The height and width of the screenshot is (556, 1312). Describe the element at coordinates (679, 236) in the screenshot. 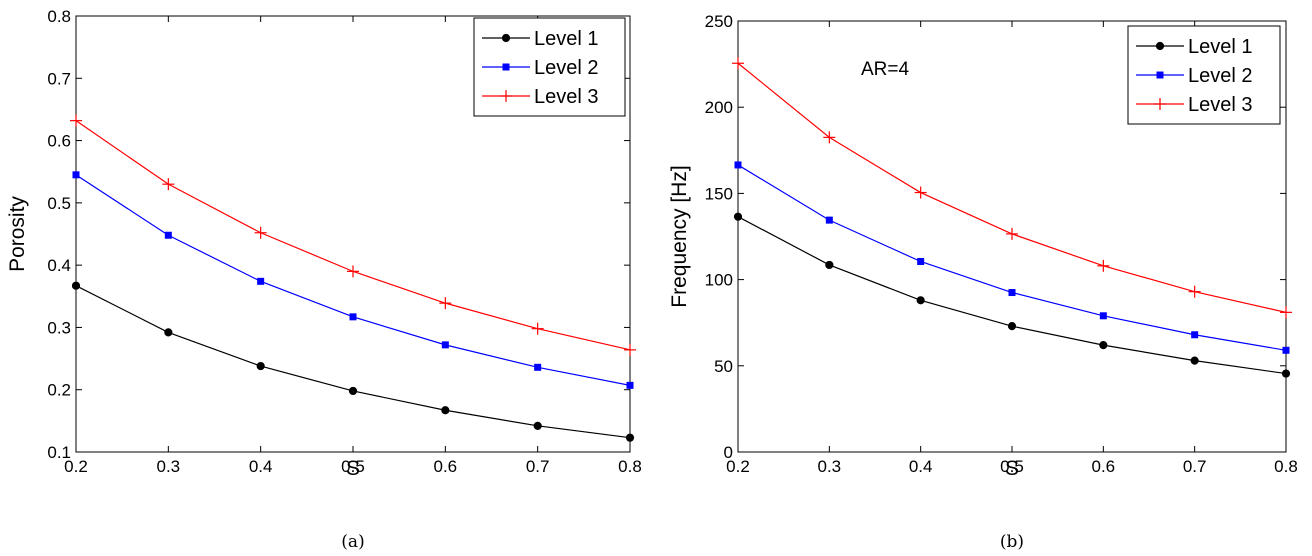

I see `y-axis-label: Frequency [Hz]` at that location.